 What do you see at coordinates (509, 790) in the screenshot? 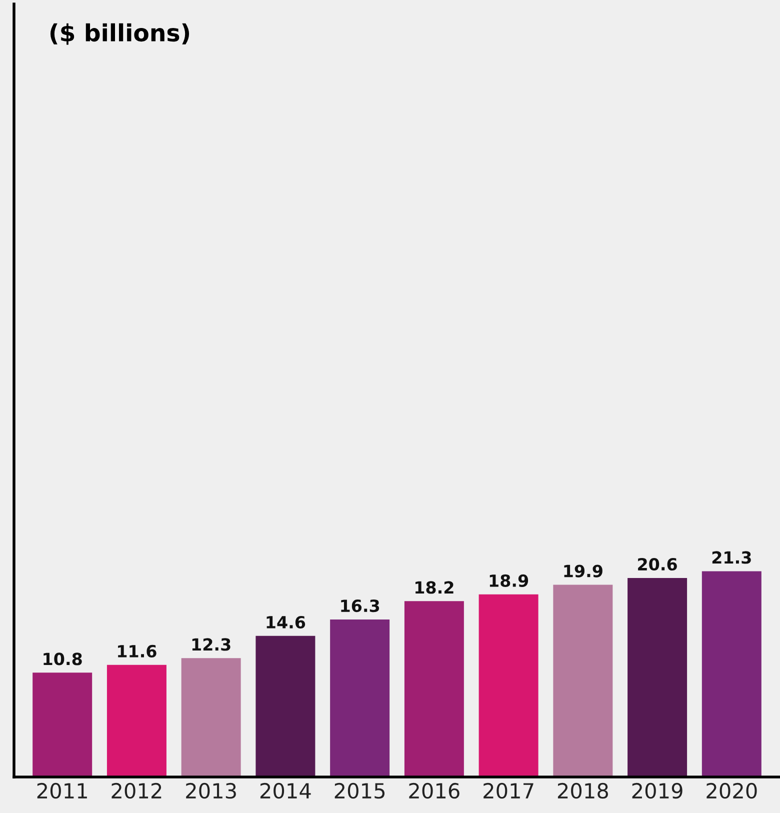
I see `x-tick-label: 2017` at bounding box center [509, 790].